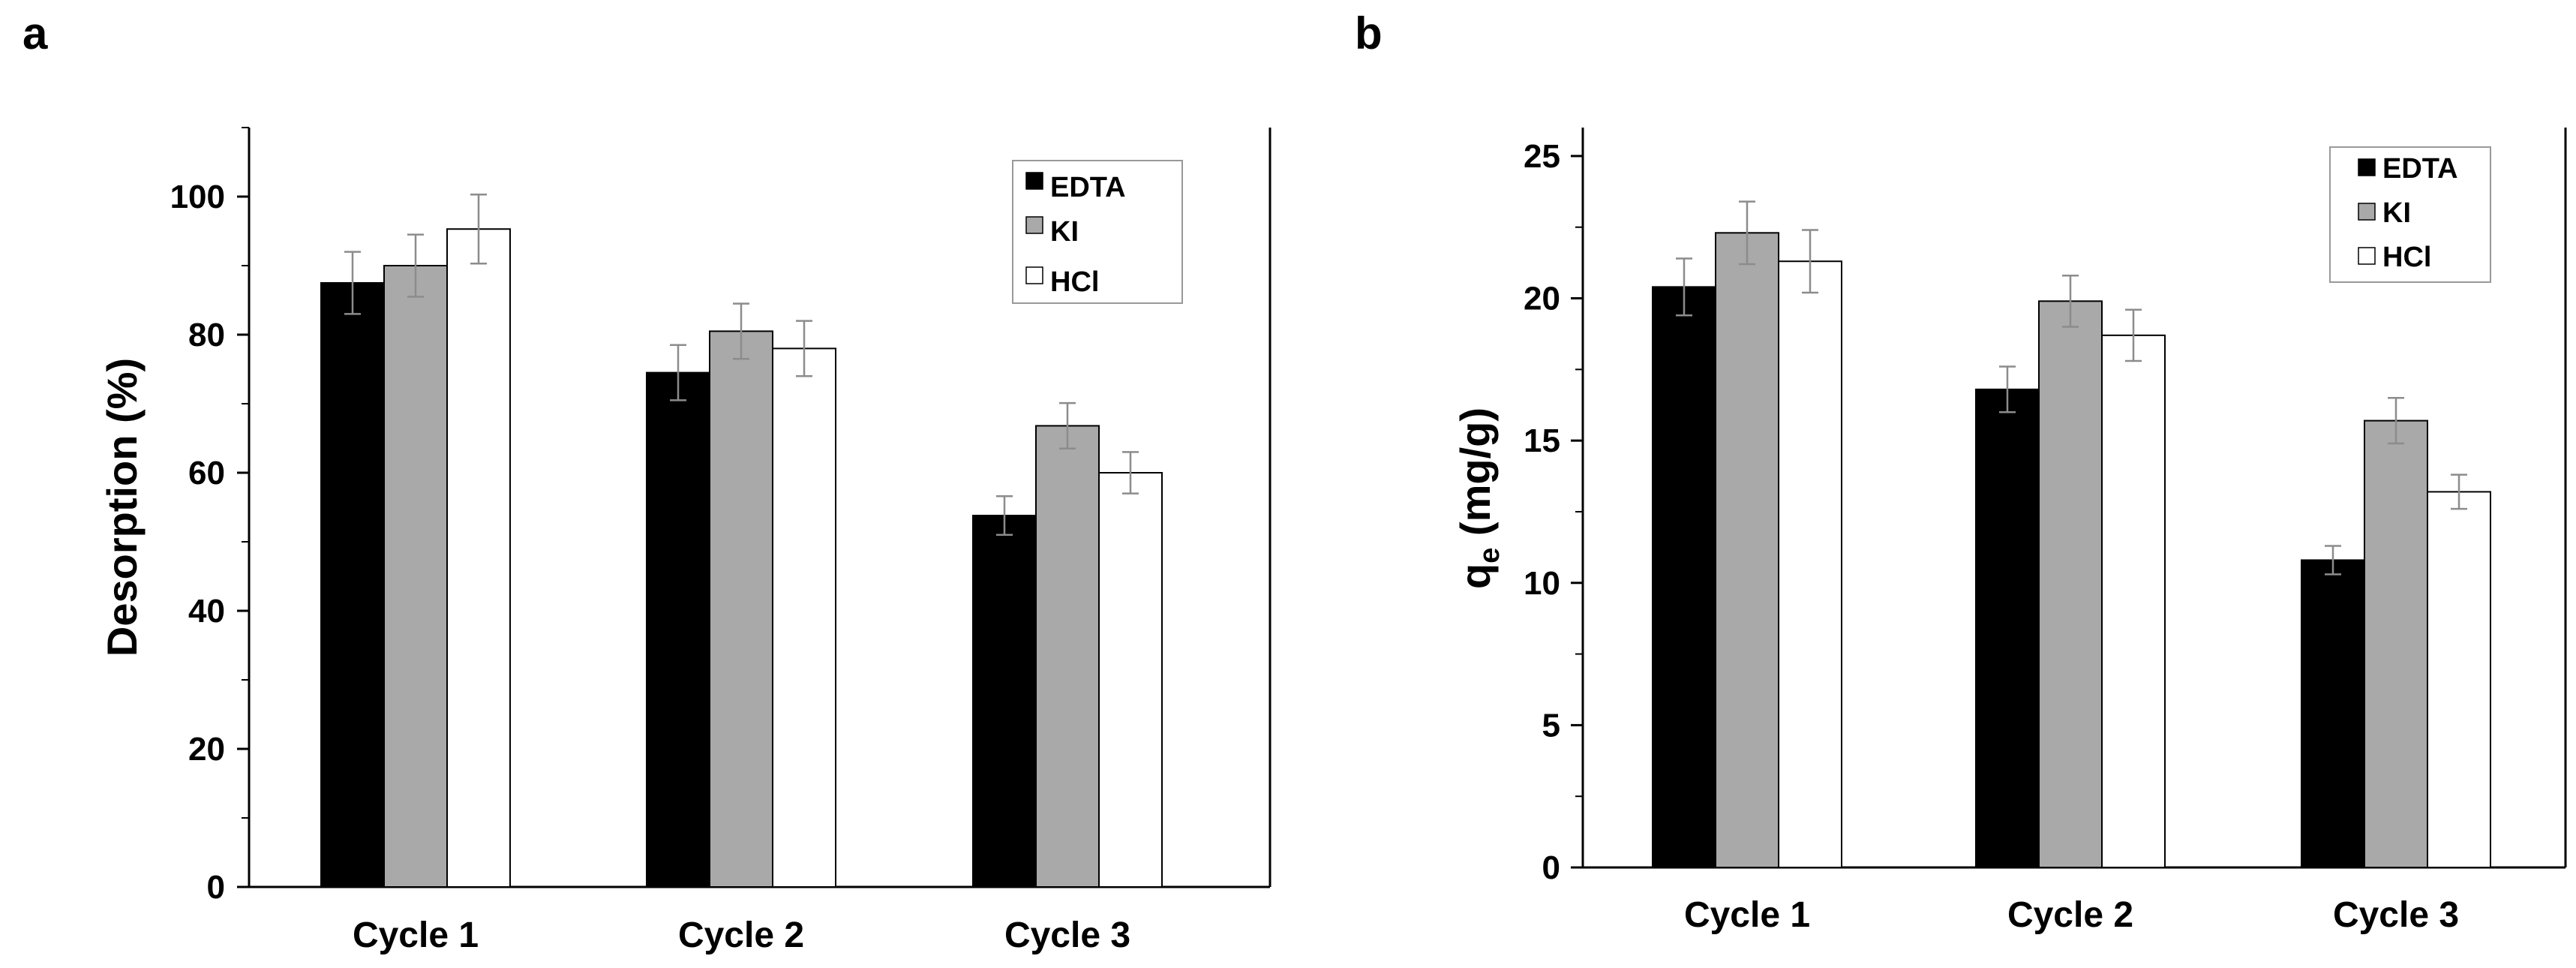  What do you see at coordinates (1475, 576) in the screenshot?
I see `y-axis-title-q: q` at bounding box center [1475, 576].